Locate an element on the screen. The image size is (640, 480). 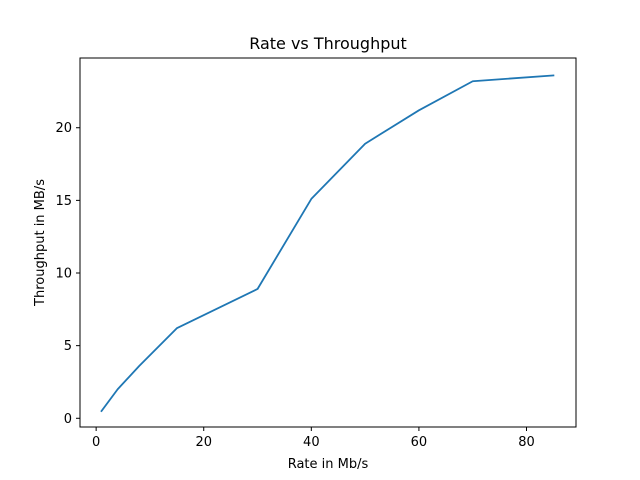
x-tick-label: 40 is located at coordinates (311, 442).